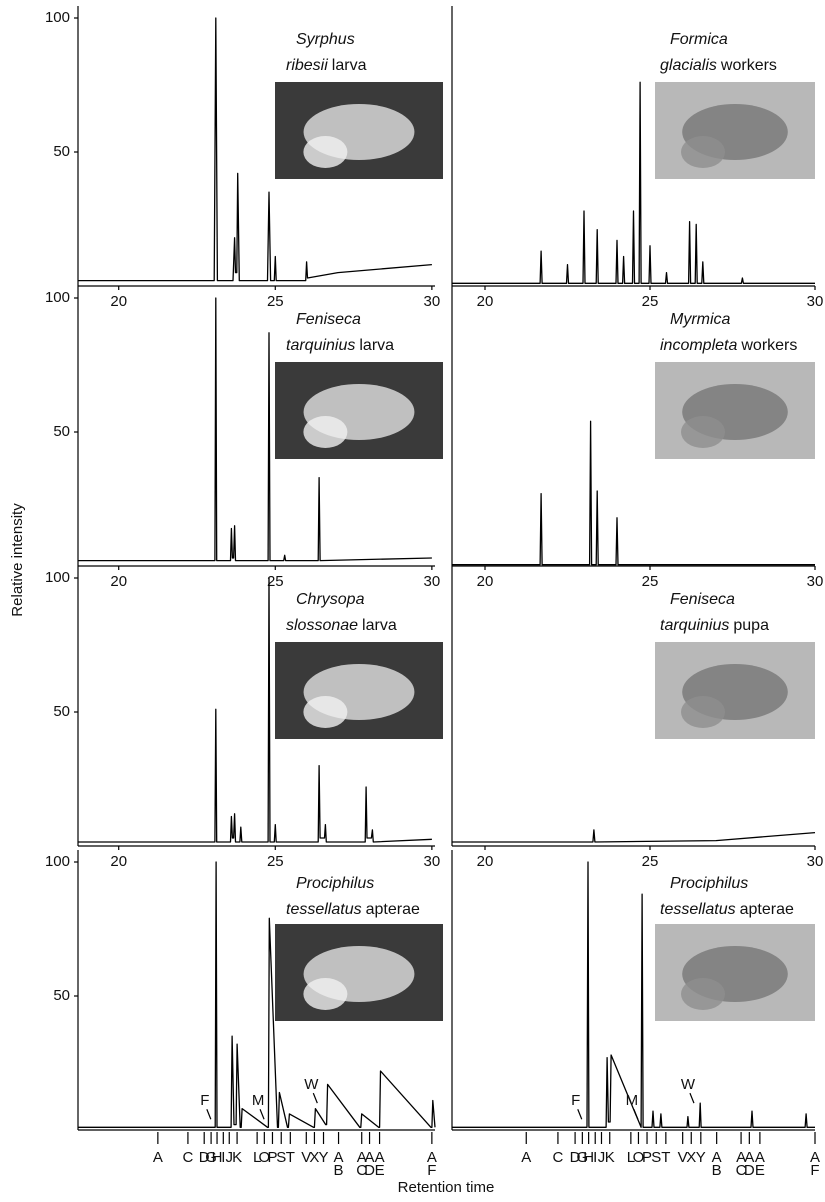 This screenshot has height=1202, width=825. I want to click on compound-label: J, so click(230, 1157).